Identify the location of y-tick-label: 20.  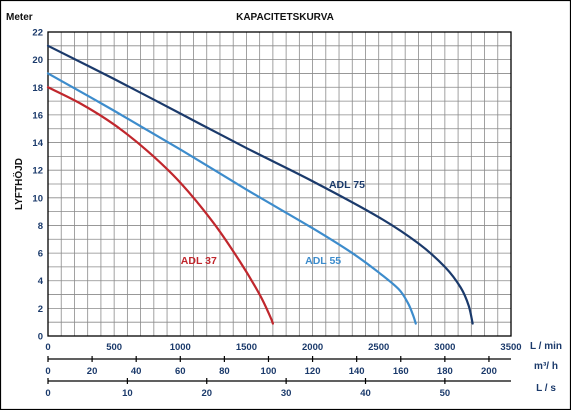
(37, 60).